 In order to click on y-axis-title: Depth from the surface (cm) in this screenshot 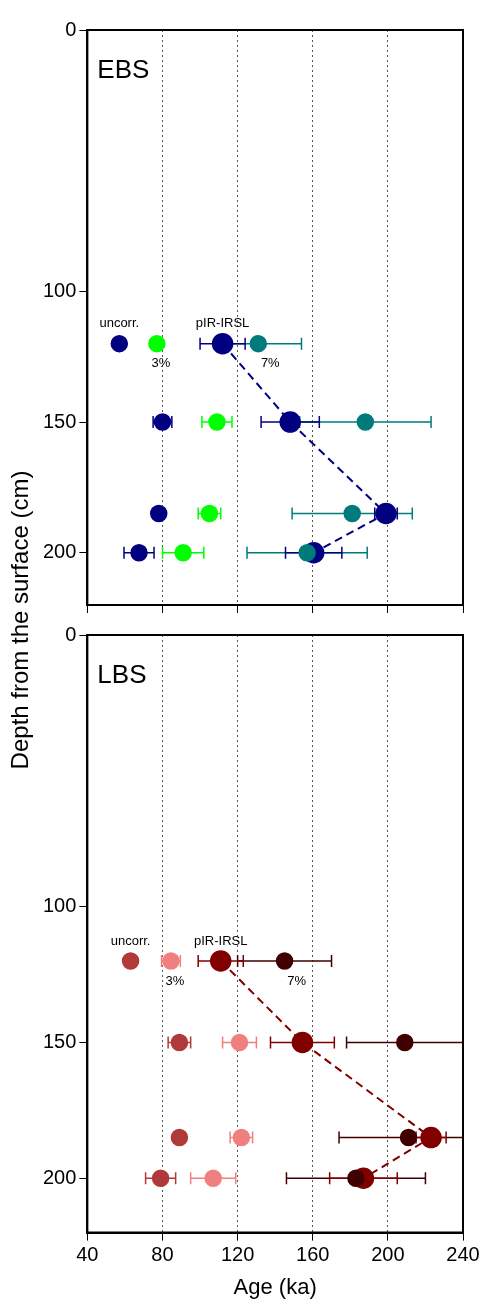, I will do `click(20, 620)`.